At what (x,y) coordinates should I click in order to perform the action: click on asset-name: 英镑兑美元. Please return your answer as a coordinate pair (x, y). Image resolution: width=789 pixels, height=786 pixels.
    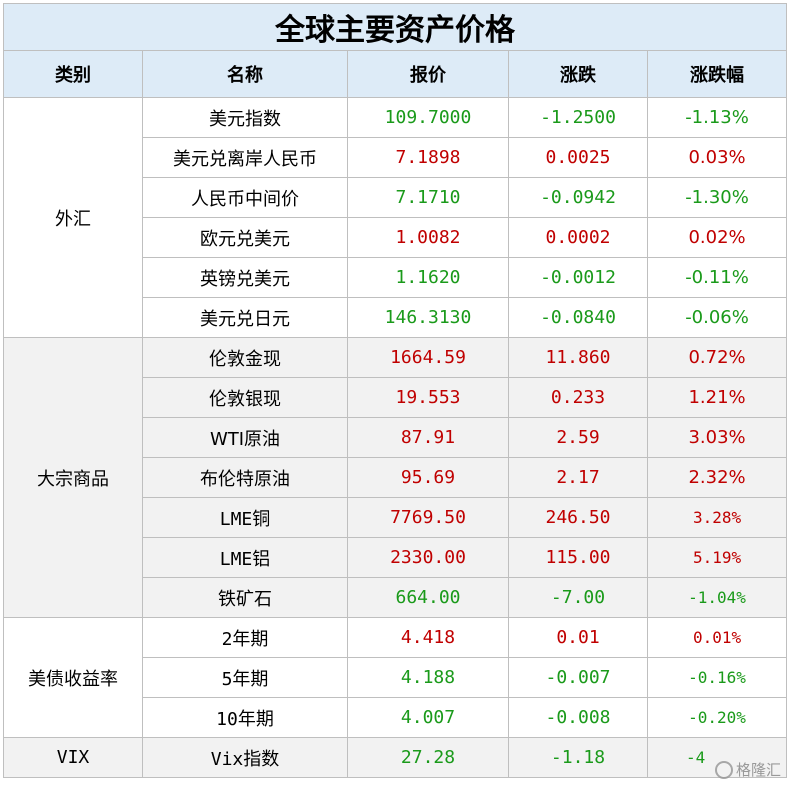
    Looking at the image, I should click on (245, 277).